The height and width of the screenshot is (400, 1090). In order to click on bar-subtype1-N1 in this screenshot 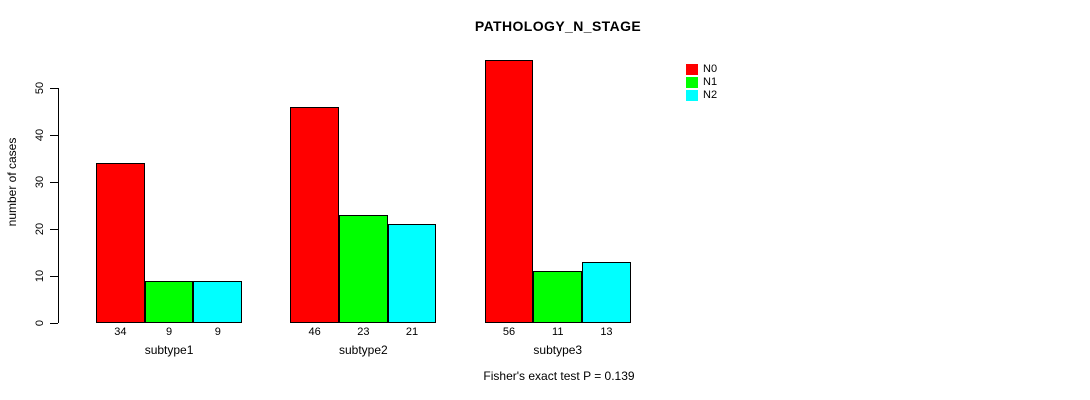, I will do `click(169, 301)`.